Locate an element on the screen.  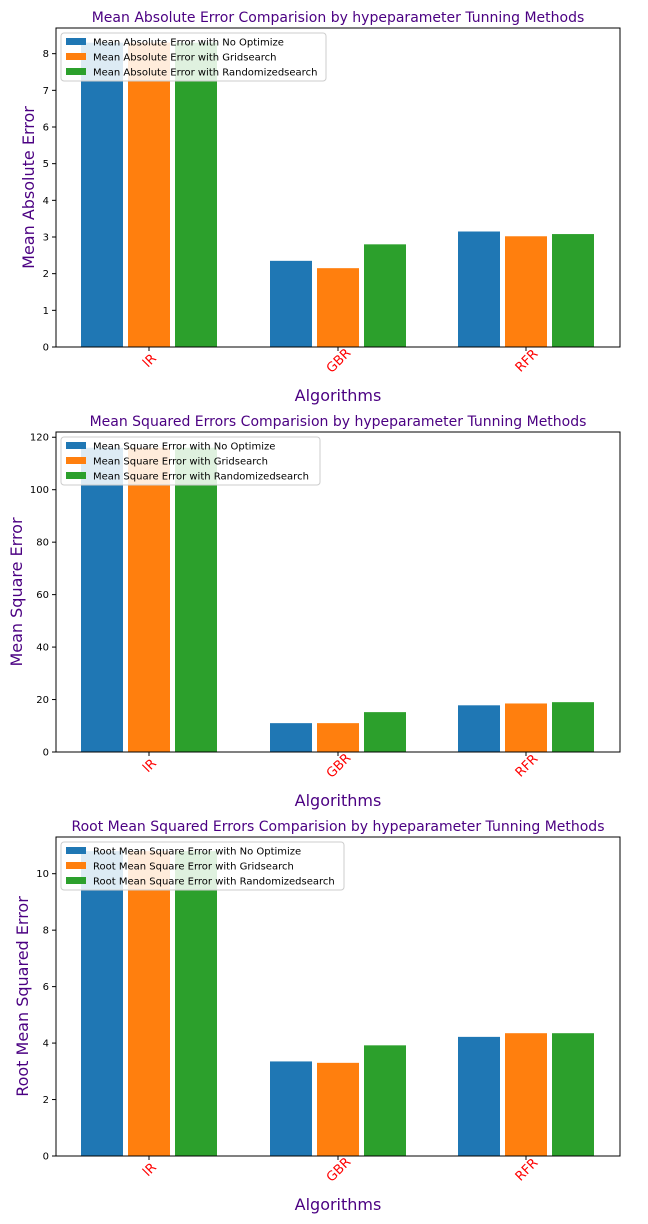
y-tick-label: 7 is located at coordinates (46, 91).